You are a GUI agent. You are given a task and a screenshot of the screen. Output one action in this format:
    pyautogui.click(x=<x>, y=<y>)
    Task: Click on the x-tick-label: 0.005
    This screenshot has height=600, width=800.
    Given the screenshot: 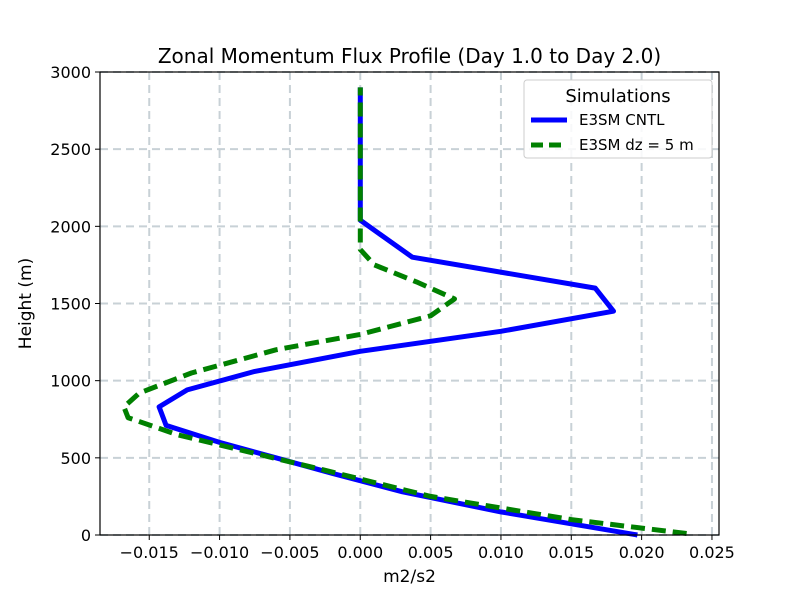 What is the action you would take?
    pyautogui.click(x=431, y=552)
    